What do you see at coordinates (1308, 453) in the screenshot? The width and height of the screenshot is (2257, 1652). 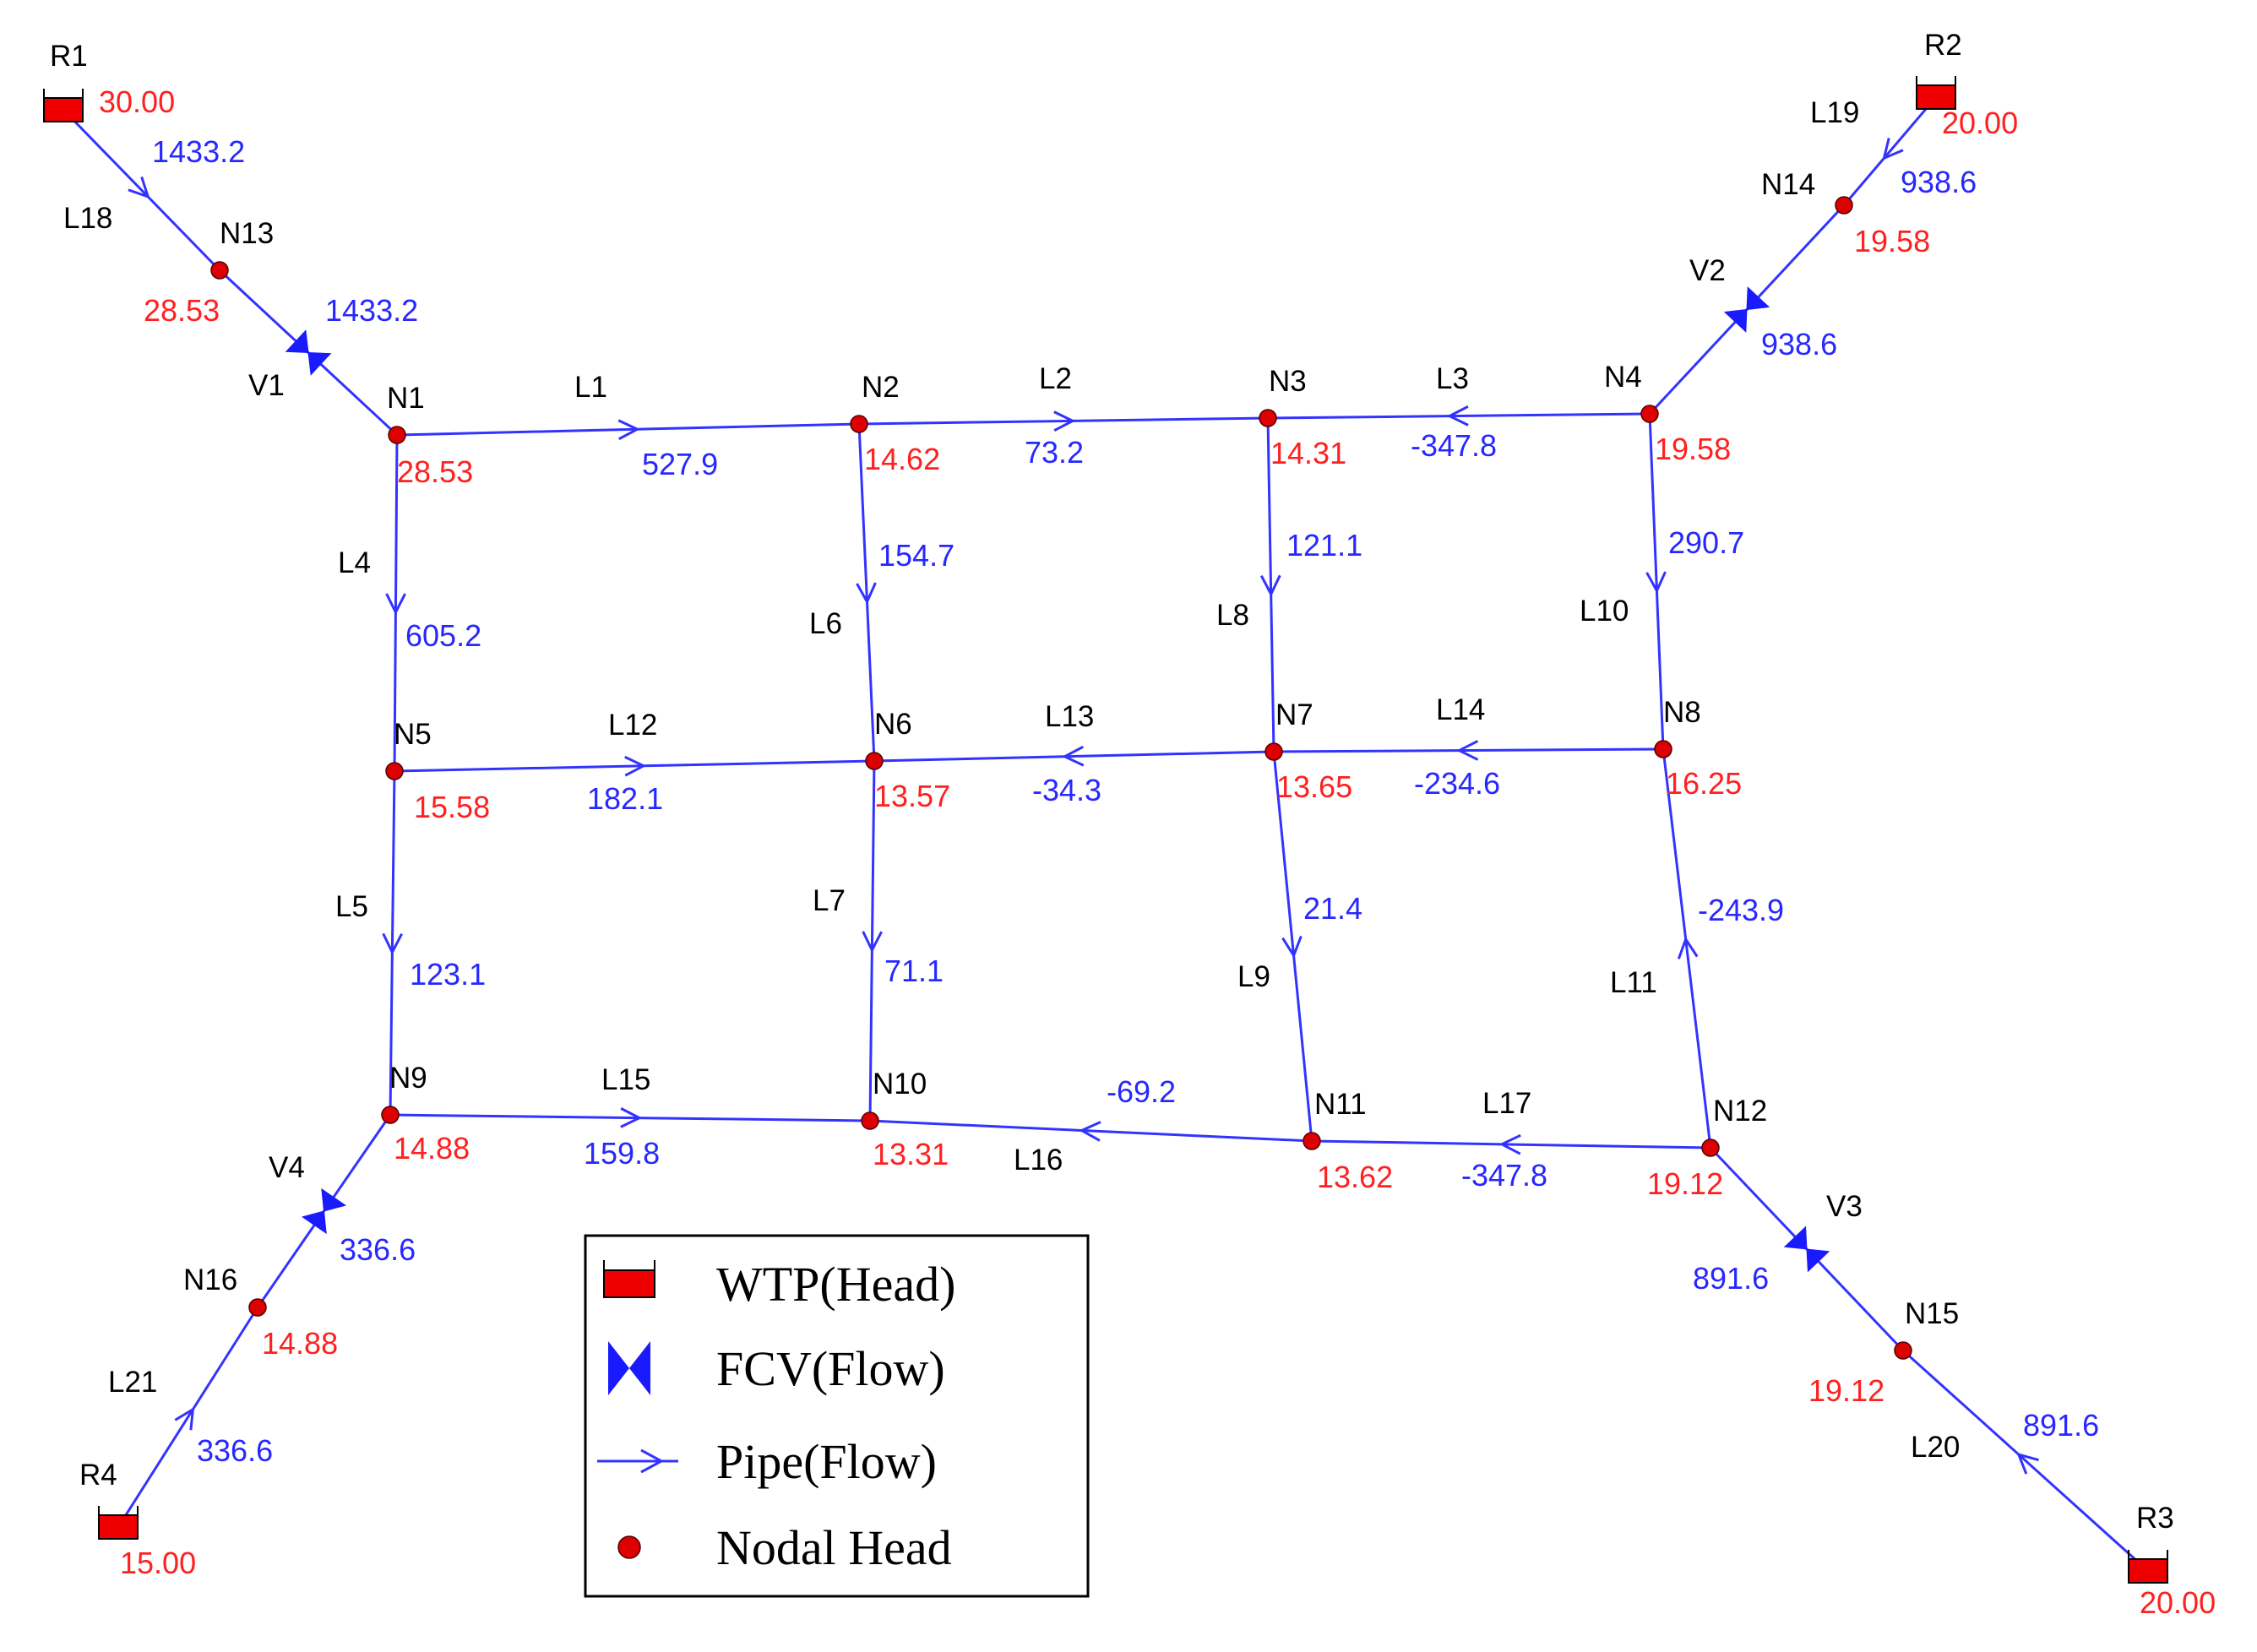 I see `node-head-value: 14.31` at bounding box center [1308, 453].